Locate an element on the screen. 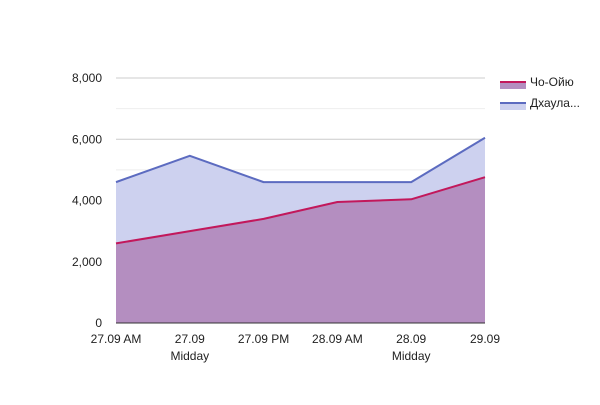  y-tick-label: 8,000 is located at coordinates (87, 78).